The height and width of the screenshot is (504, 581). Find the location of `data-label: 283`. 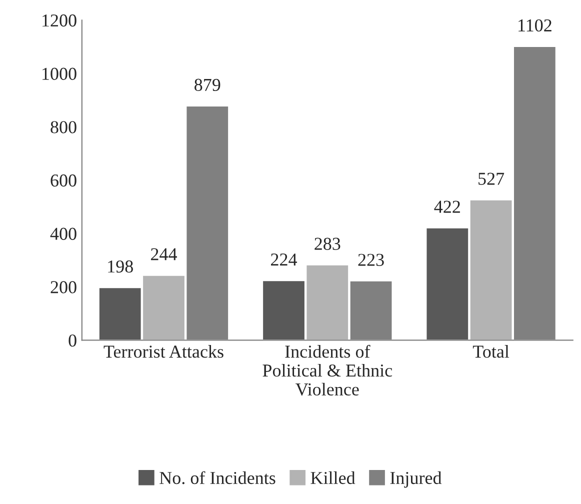

data-label: 283 is located at coordinates (327, 244).